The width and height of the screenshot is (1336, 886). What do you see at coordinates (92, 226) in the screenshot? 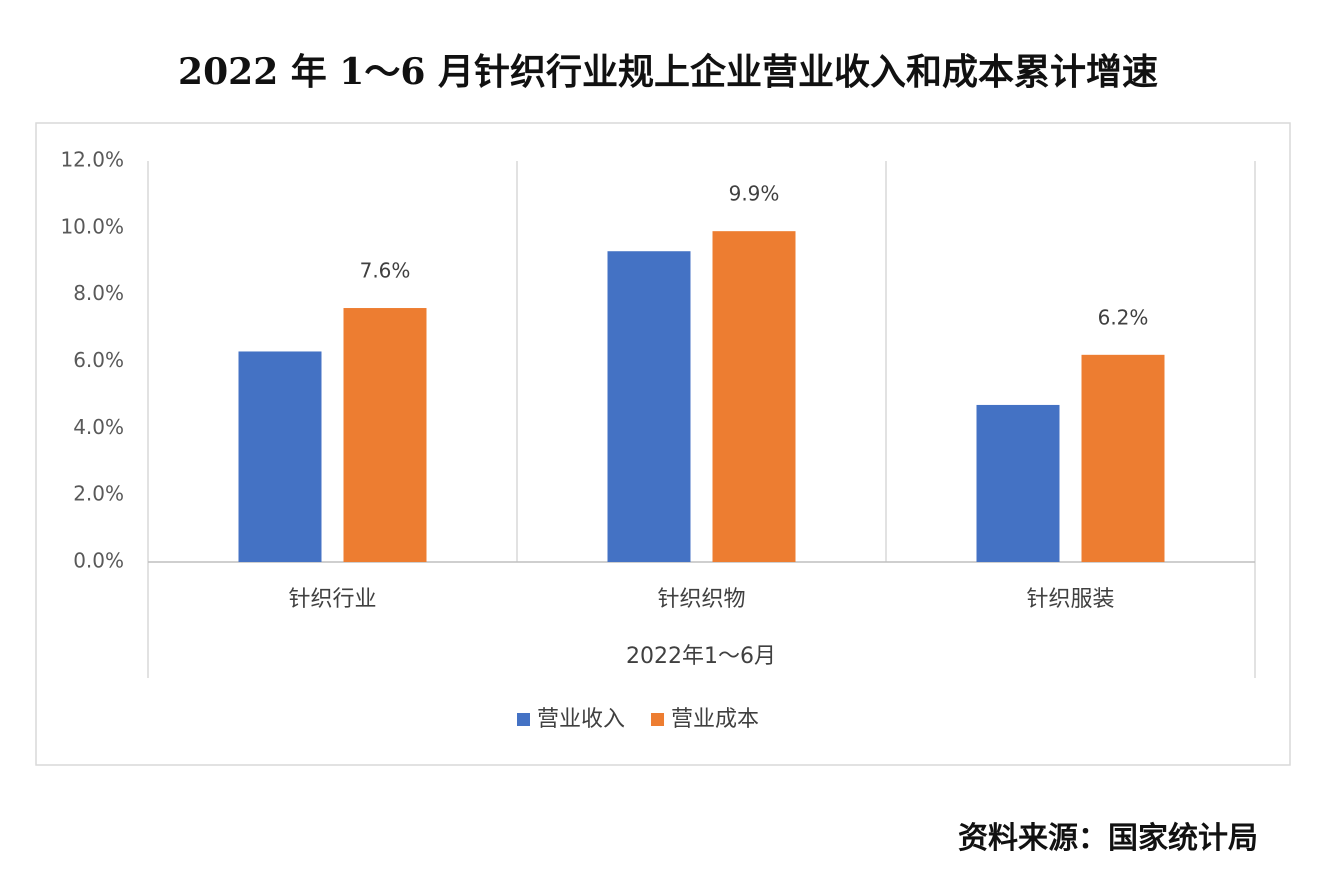
I see `y-tick-label: 10.0%` at bounding box center [92, 226].